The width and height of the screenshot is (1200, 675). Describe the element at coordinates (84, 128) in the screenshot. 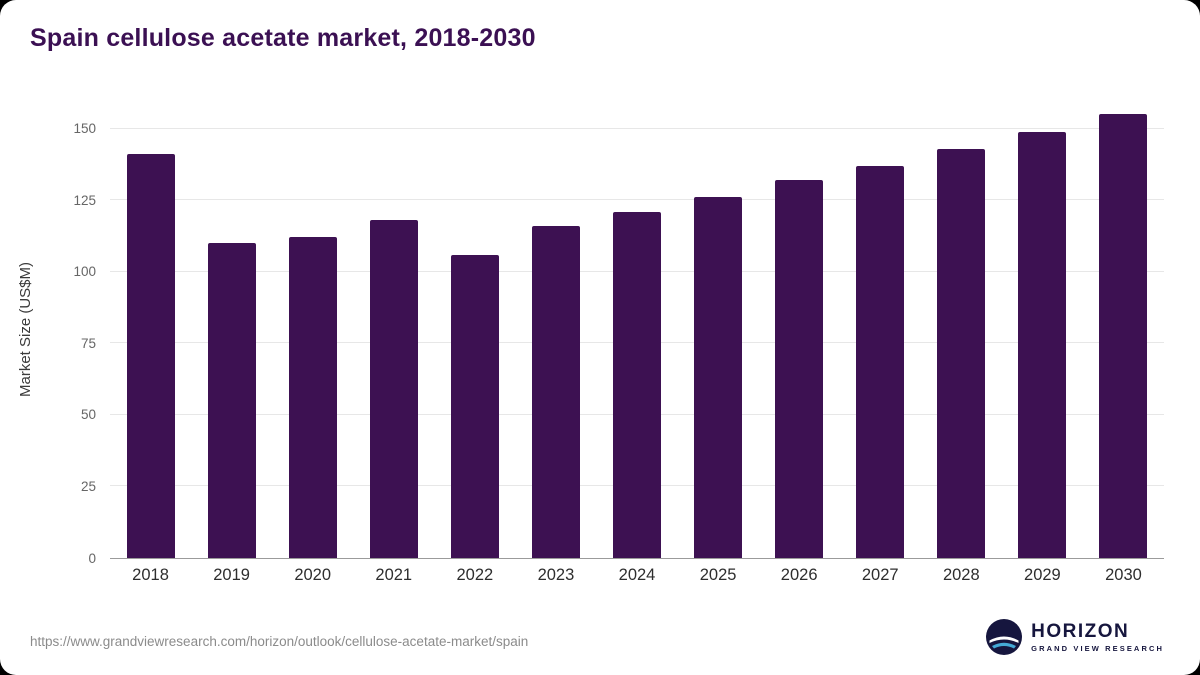

I see `y-tick-label: 150` at that location.